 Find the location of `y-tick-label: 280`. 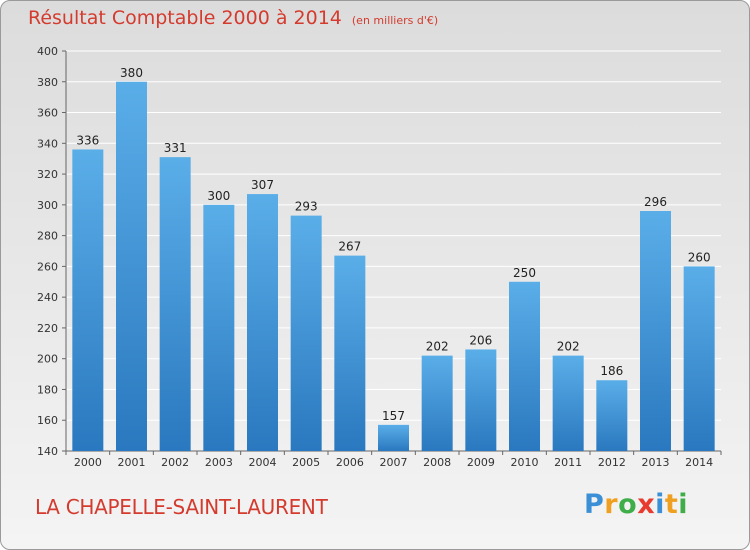

y-tick-label: 280 is located at coordinates (47, 236).